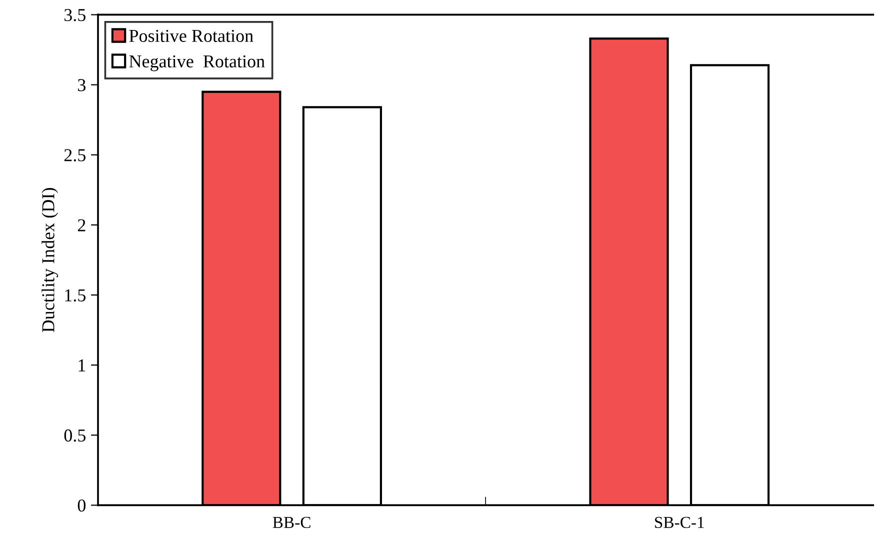  I want to click on y-tick-label: 2, so click(82, 225).